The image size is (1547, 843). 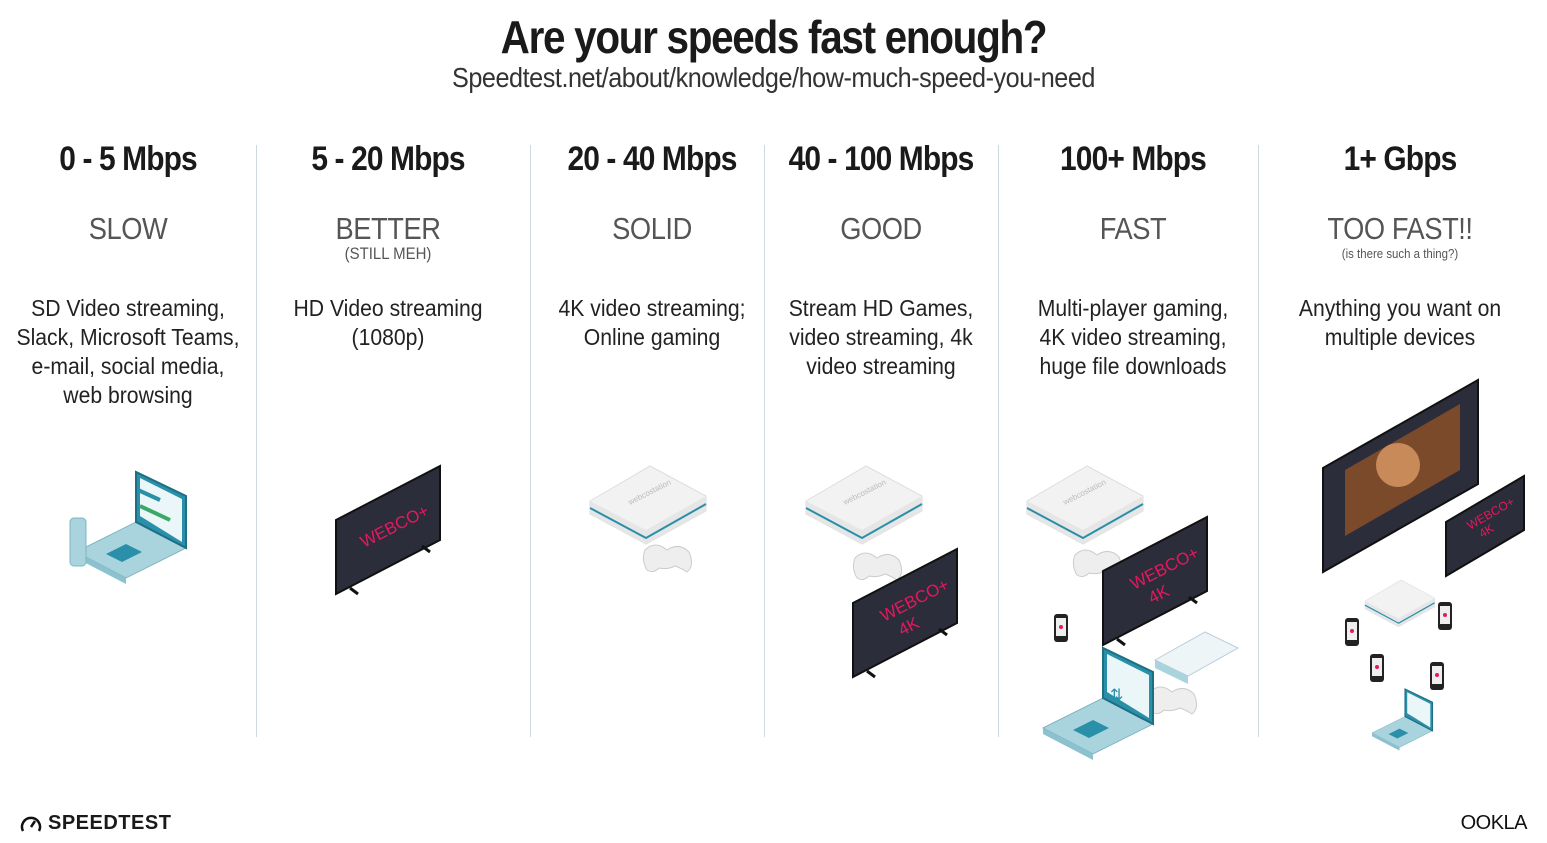 I want to click on phone-icon, so click(x=1061, y=628).